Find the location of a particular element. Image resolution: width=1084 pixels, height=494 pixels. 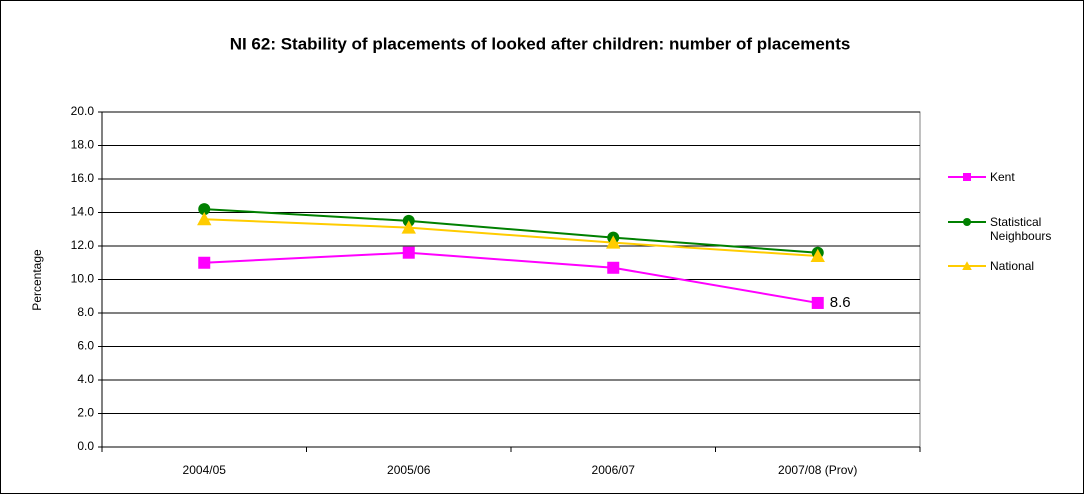

legend-label: Kent is located at coordinates (1002, 177).